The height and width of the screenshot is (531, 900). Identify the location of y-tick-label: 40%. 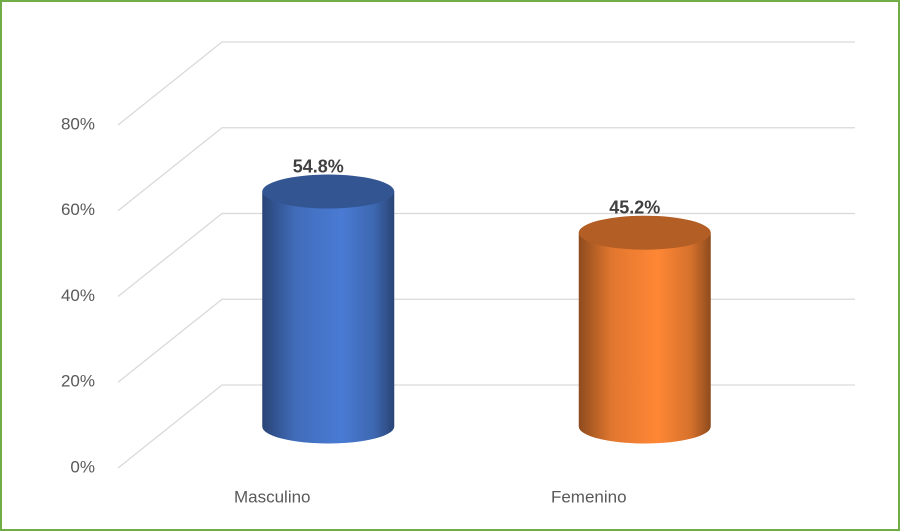
(78, 295).